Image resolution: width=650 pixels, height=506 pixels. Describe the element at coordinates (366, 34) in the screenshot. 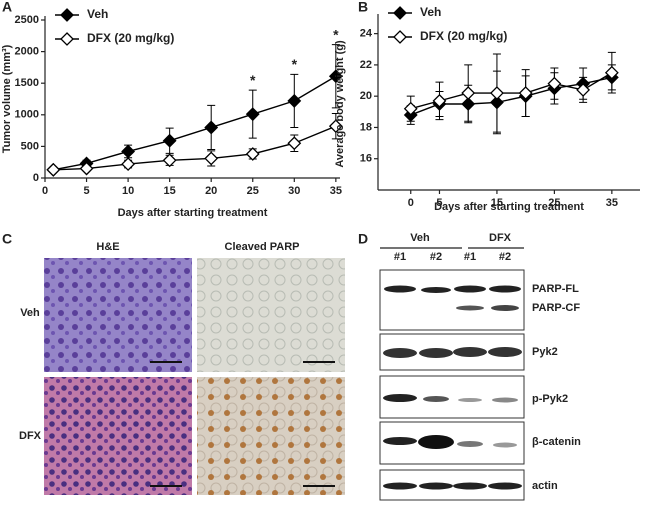

I see `y-tick-label: 24` at that location.